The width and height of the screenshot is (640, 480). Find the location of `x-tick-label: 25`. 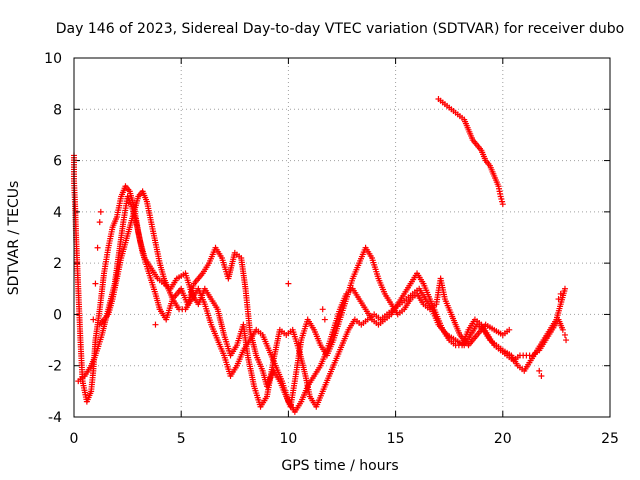

x-tick-label: 25 is located at coordinates (610, 439).